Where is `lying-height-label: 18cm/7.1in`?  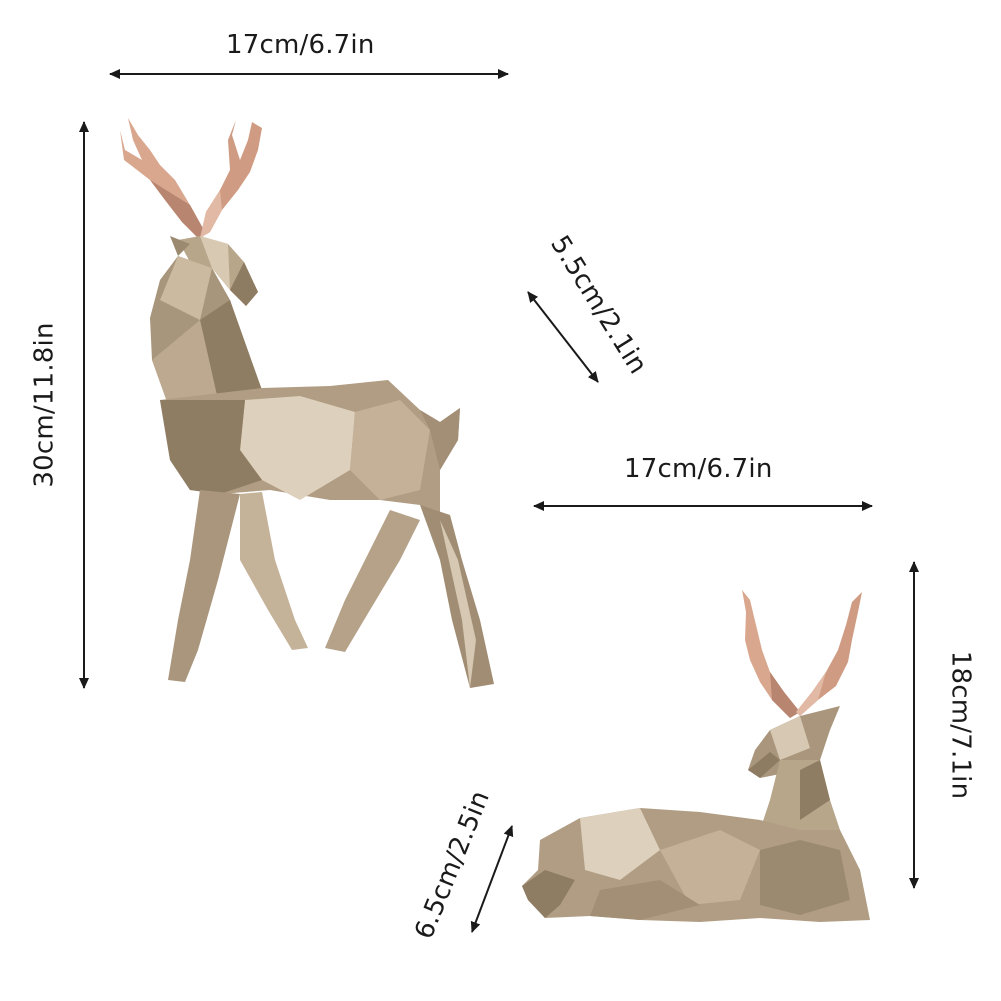 lying-height-label: 18cm/7.1in is located at coordinates (960, 725).